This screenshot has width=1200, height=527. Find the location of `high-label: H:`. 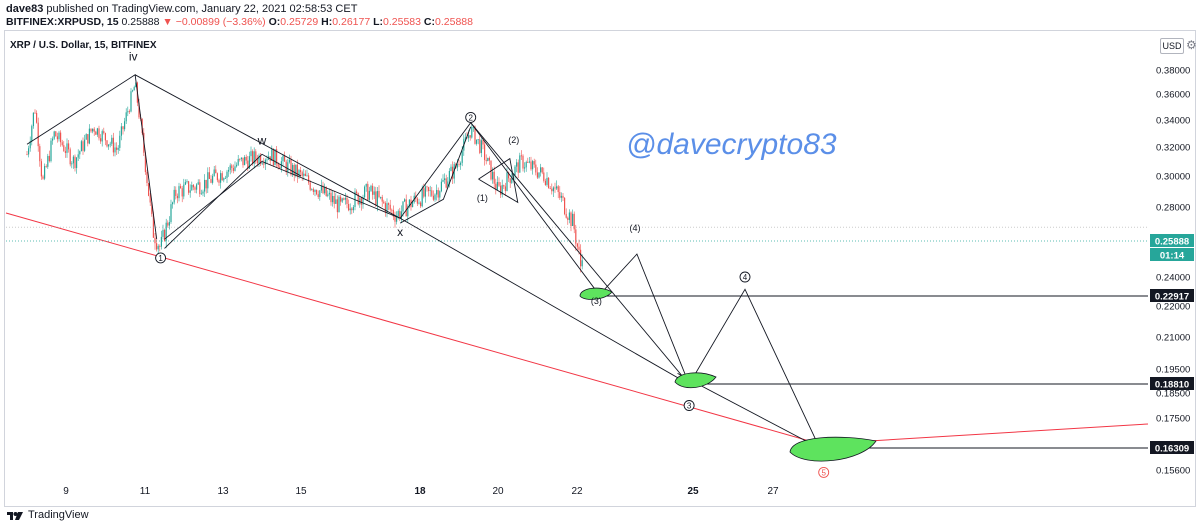

high-label: H: is located at coordinates (327, 22).